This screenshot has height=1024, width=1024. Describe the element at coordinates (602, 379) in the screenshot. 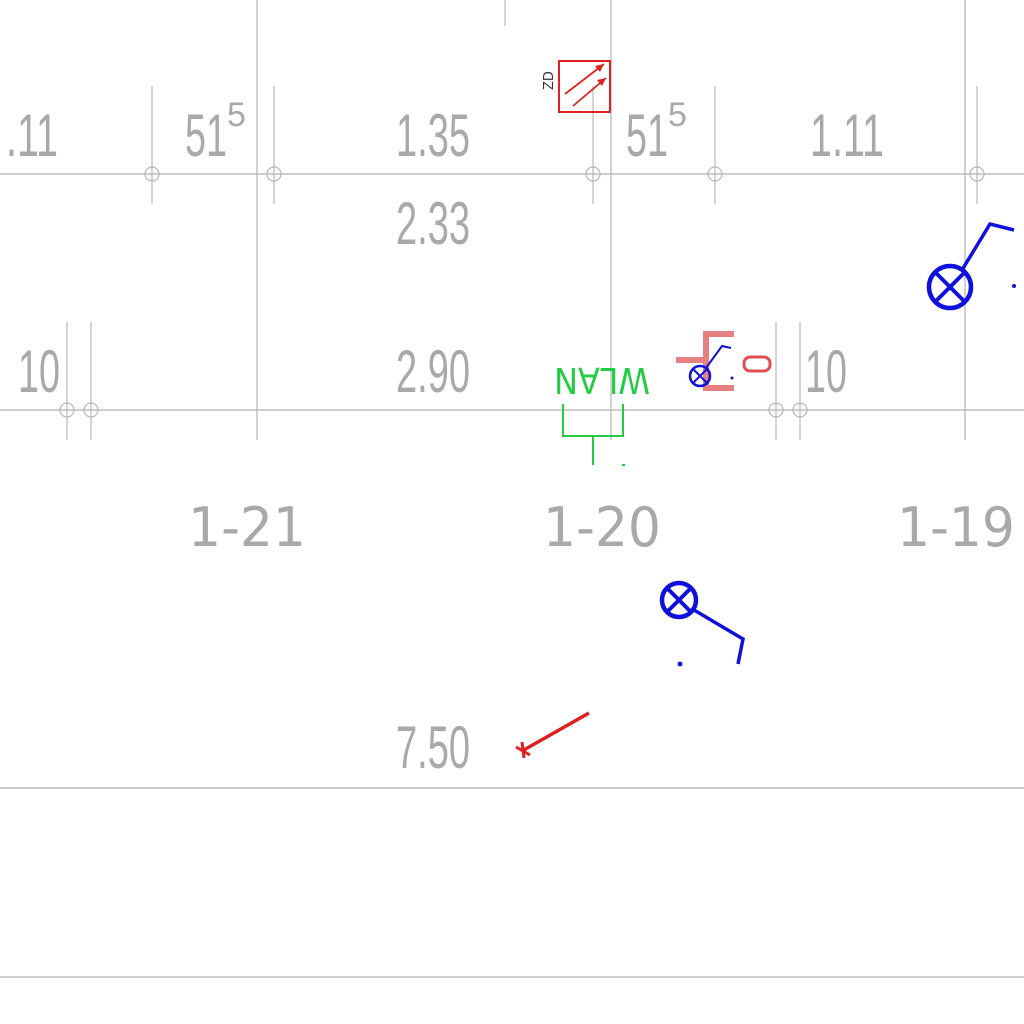

I see `wlan-label: WLAN` at that location.